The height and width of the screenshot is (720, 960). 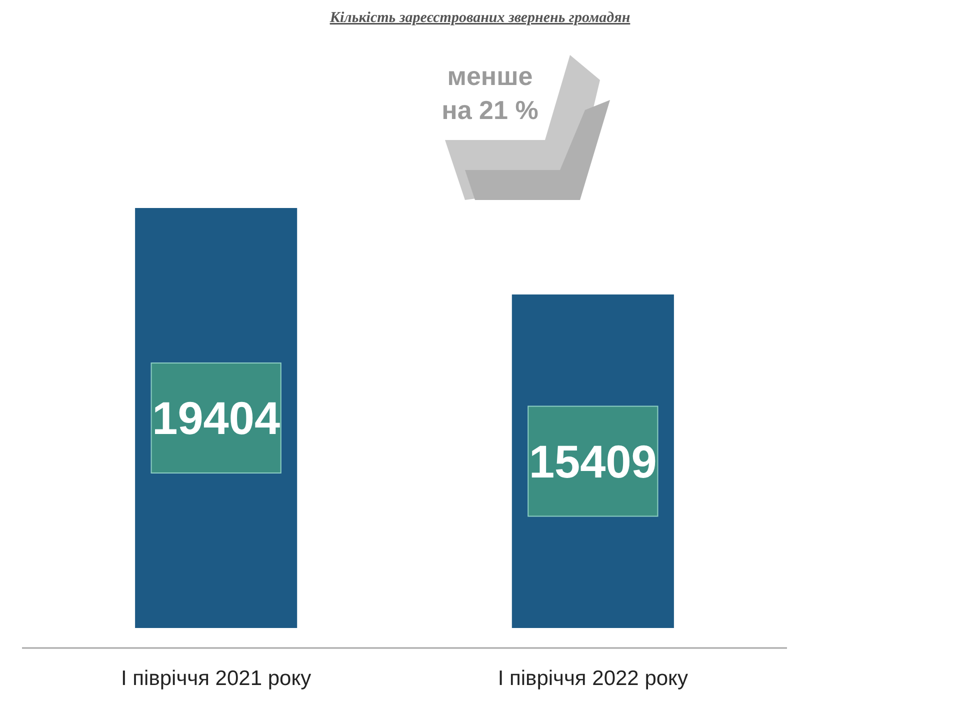 What do you see at coordinates (479, 18) in the screenshot?
I see `chart-title: Кількість зареєстрованих звернень громадян` at bounding box center [479, 18].